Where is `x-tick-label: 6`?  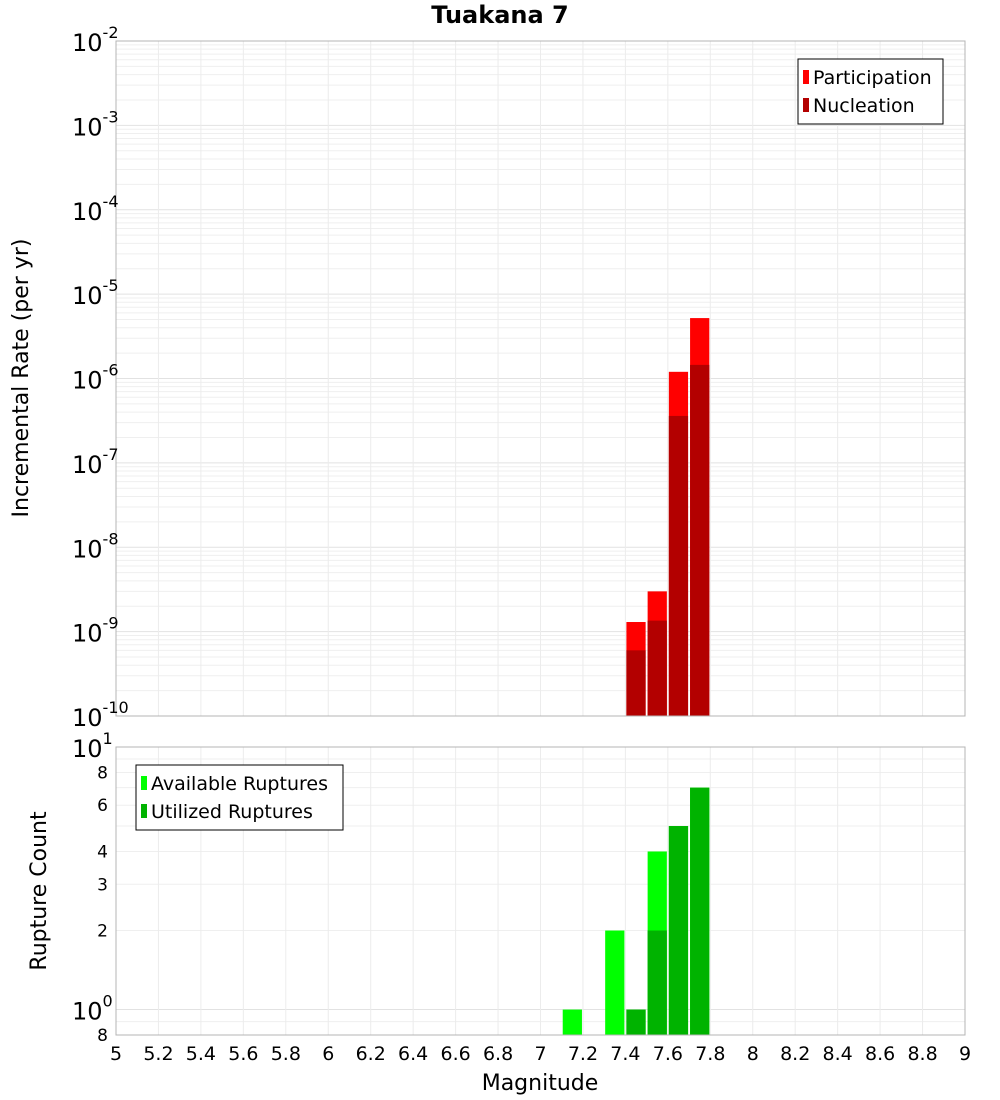
x-tick-label: 6 is located at coordinates (328, 1054).